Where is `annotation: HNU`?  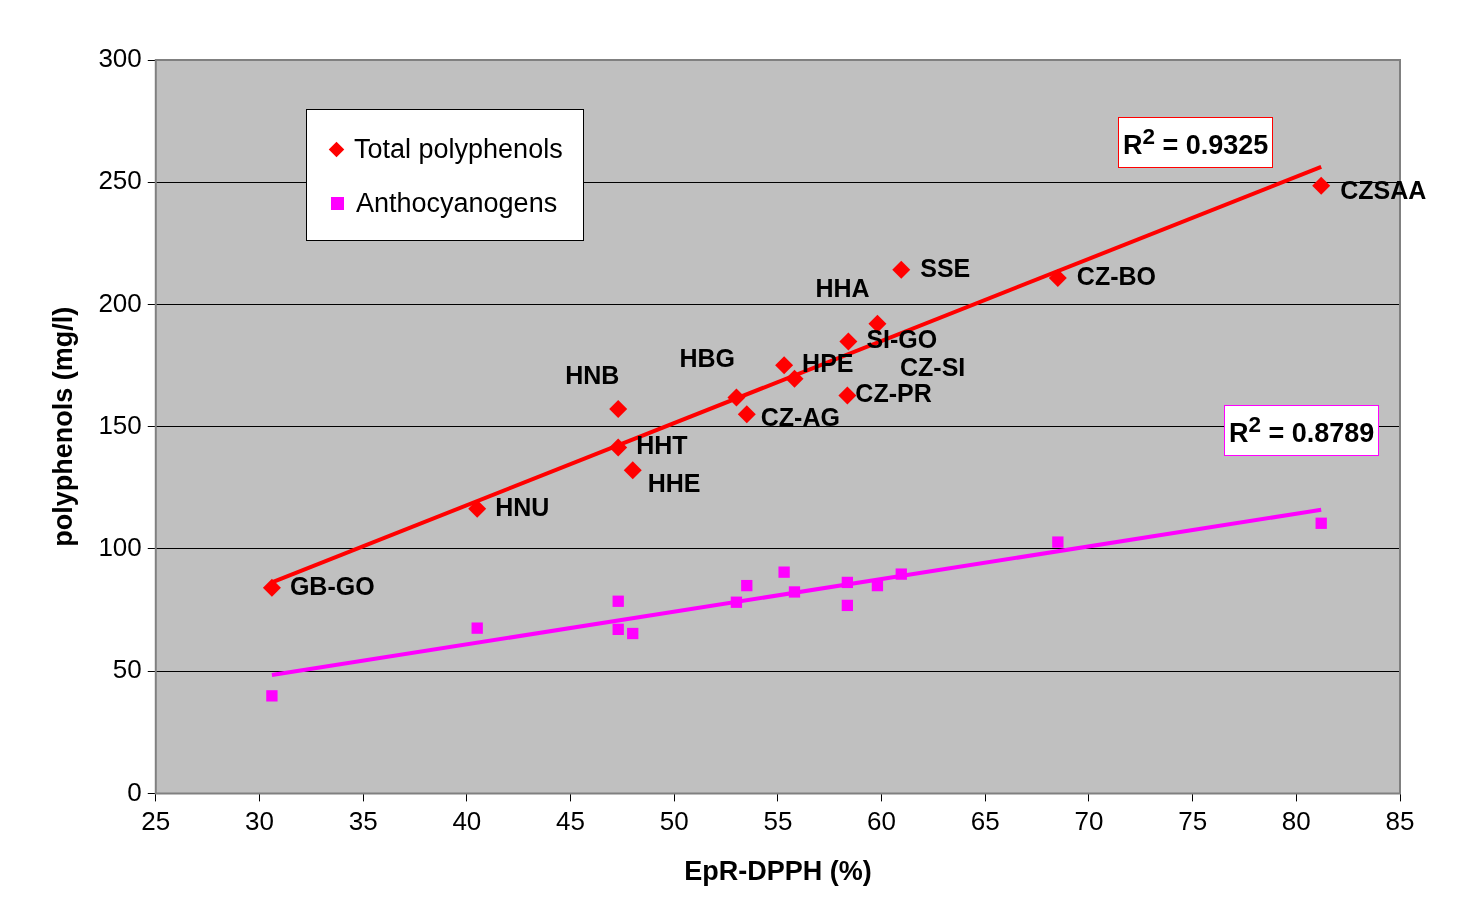
annotation: HNU is located at coordinates (522, 506).